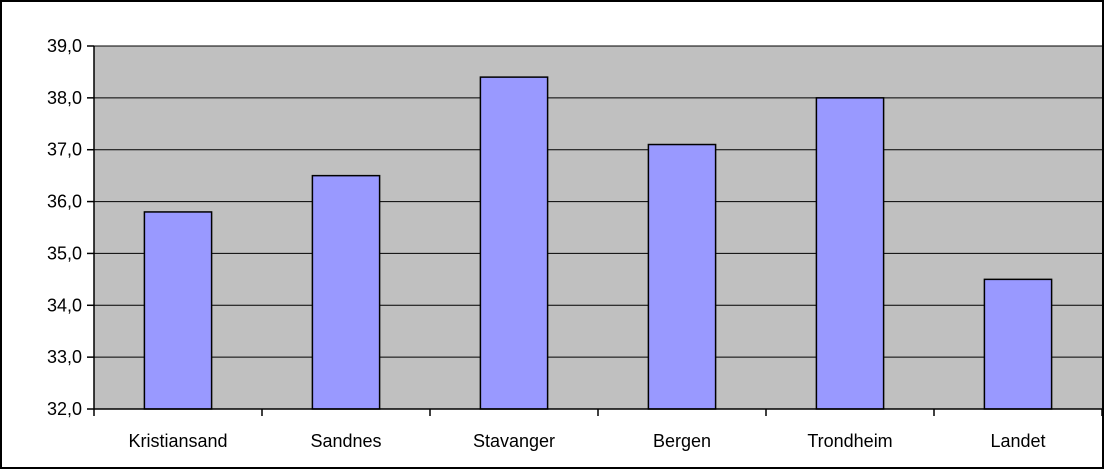  Describe the element at coordinates (177, 441) in the screenshot. I see `x-tick-label: Kristiansand` at that location.